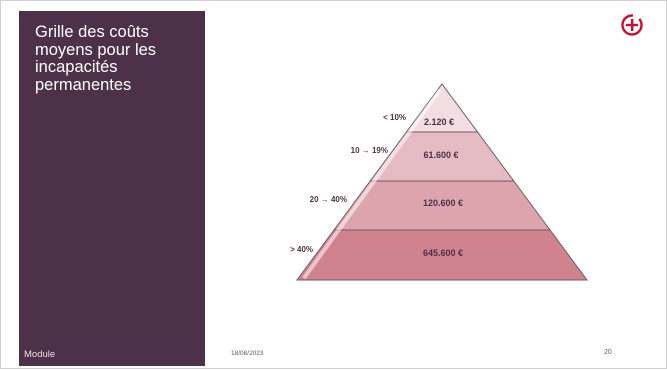  What do you see at coordinates (372, 184) in the screenshot?
I see `pyramid-highlight` at bounding box center [372, 184].